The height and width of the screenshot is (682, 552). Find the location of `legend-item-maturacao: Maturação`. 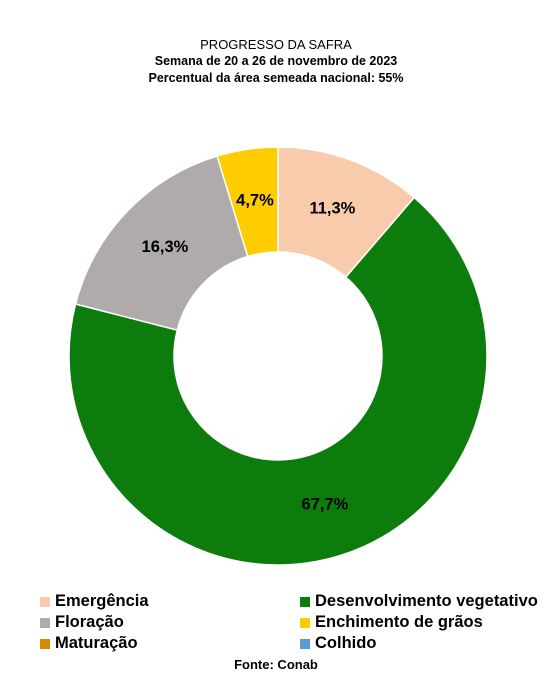

legend-item-maturacao: Maturação is located at coordinates (89, 643).